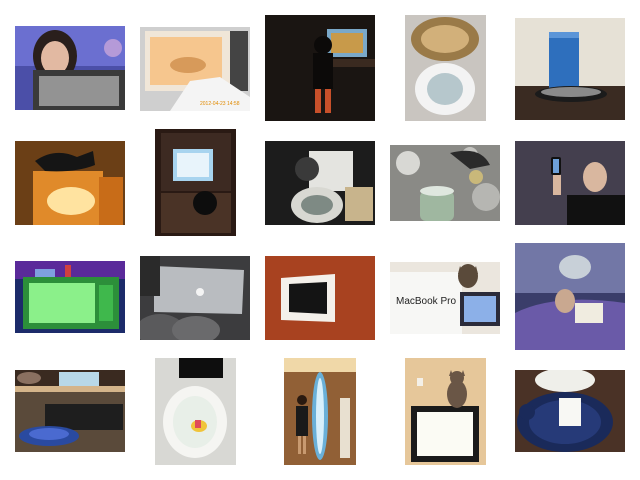 The width and height of the screenshot is (640, 480). I want to click on photo-frame-wall, so click(320, 298).